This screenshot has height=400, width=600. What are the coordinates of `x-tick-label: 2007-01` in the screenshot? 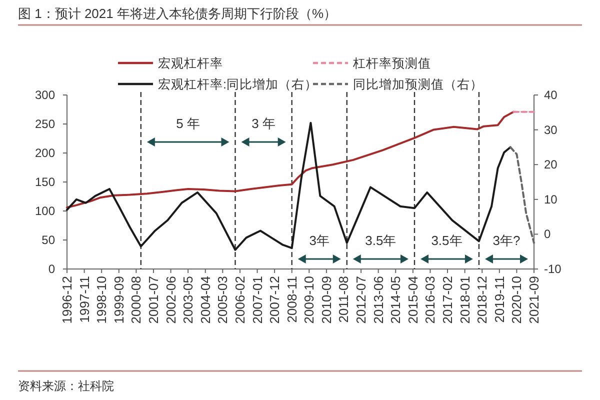 It's located at (257, 300).